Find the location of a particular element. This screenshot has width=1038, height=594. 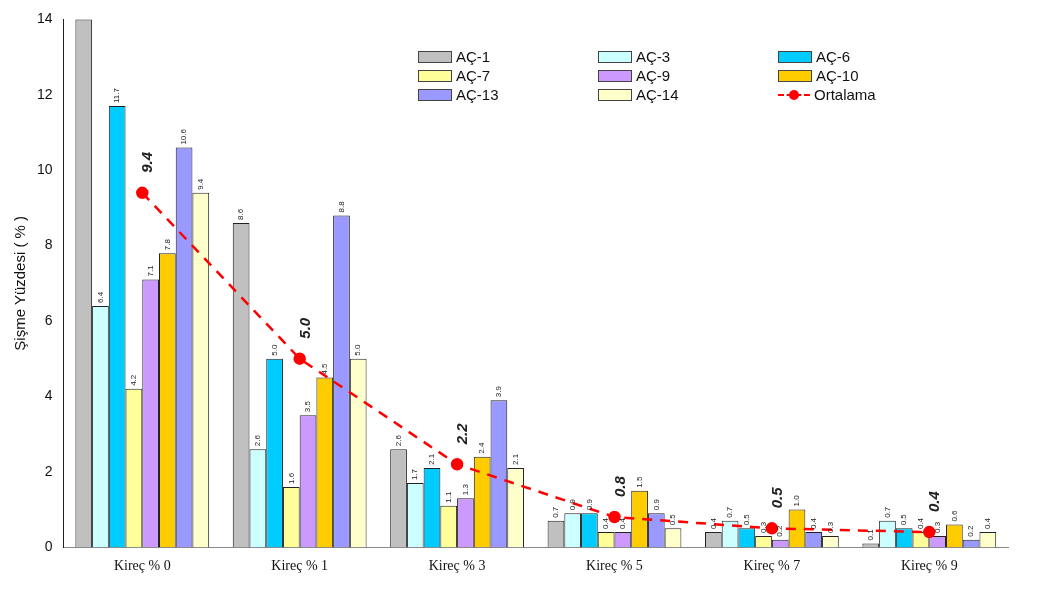

y-axis-title: Şişme Yüzdesi ( % ) is located at coordinates (20, 283).